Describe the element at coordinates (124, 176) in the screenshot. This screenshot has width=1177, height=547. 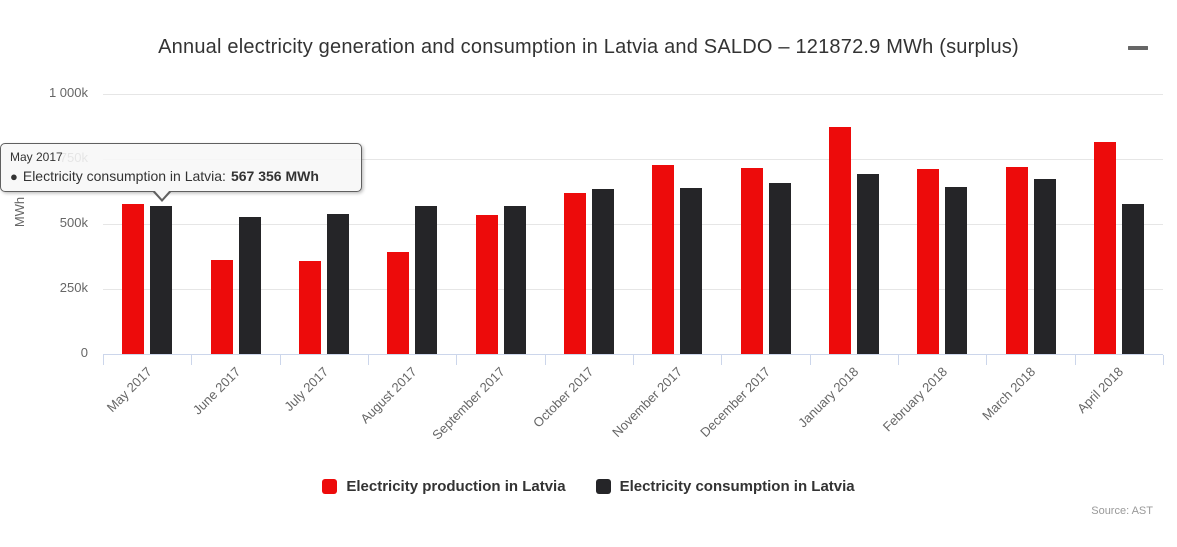
I see `tooltip-series-label: Electricity consumption in Latvia:` at that location.